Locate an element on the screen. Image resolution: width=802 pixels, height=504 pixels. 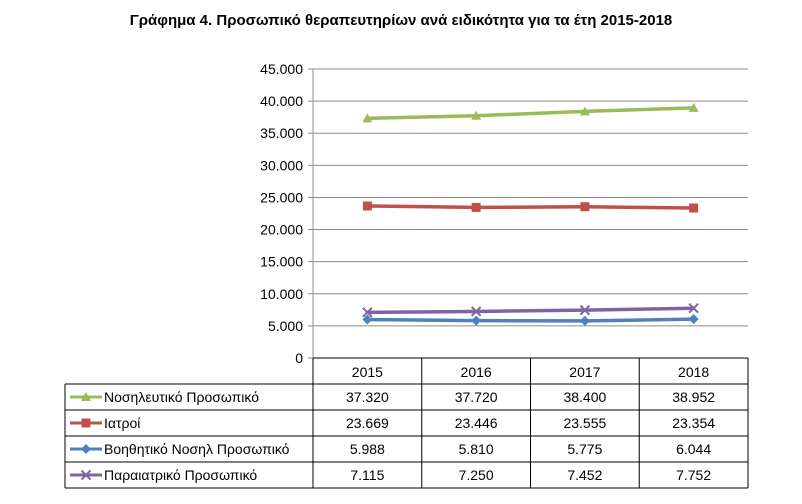
y-tick-label: 30.000 is located at coordinates (281, 165).